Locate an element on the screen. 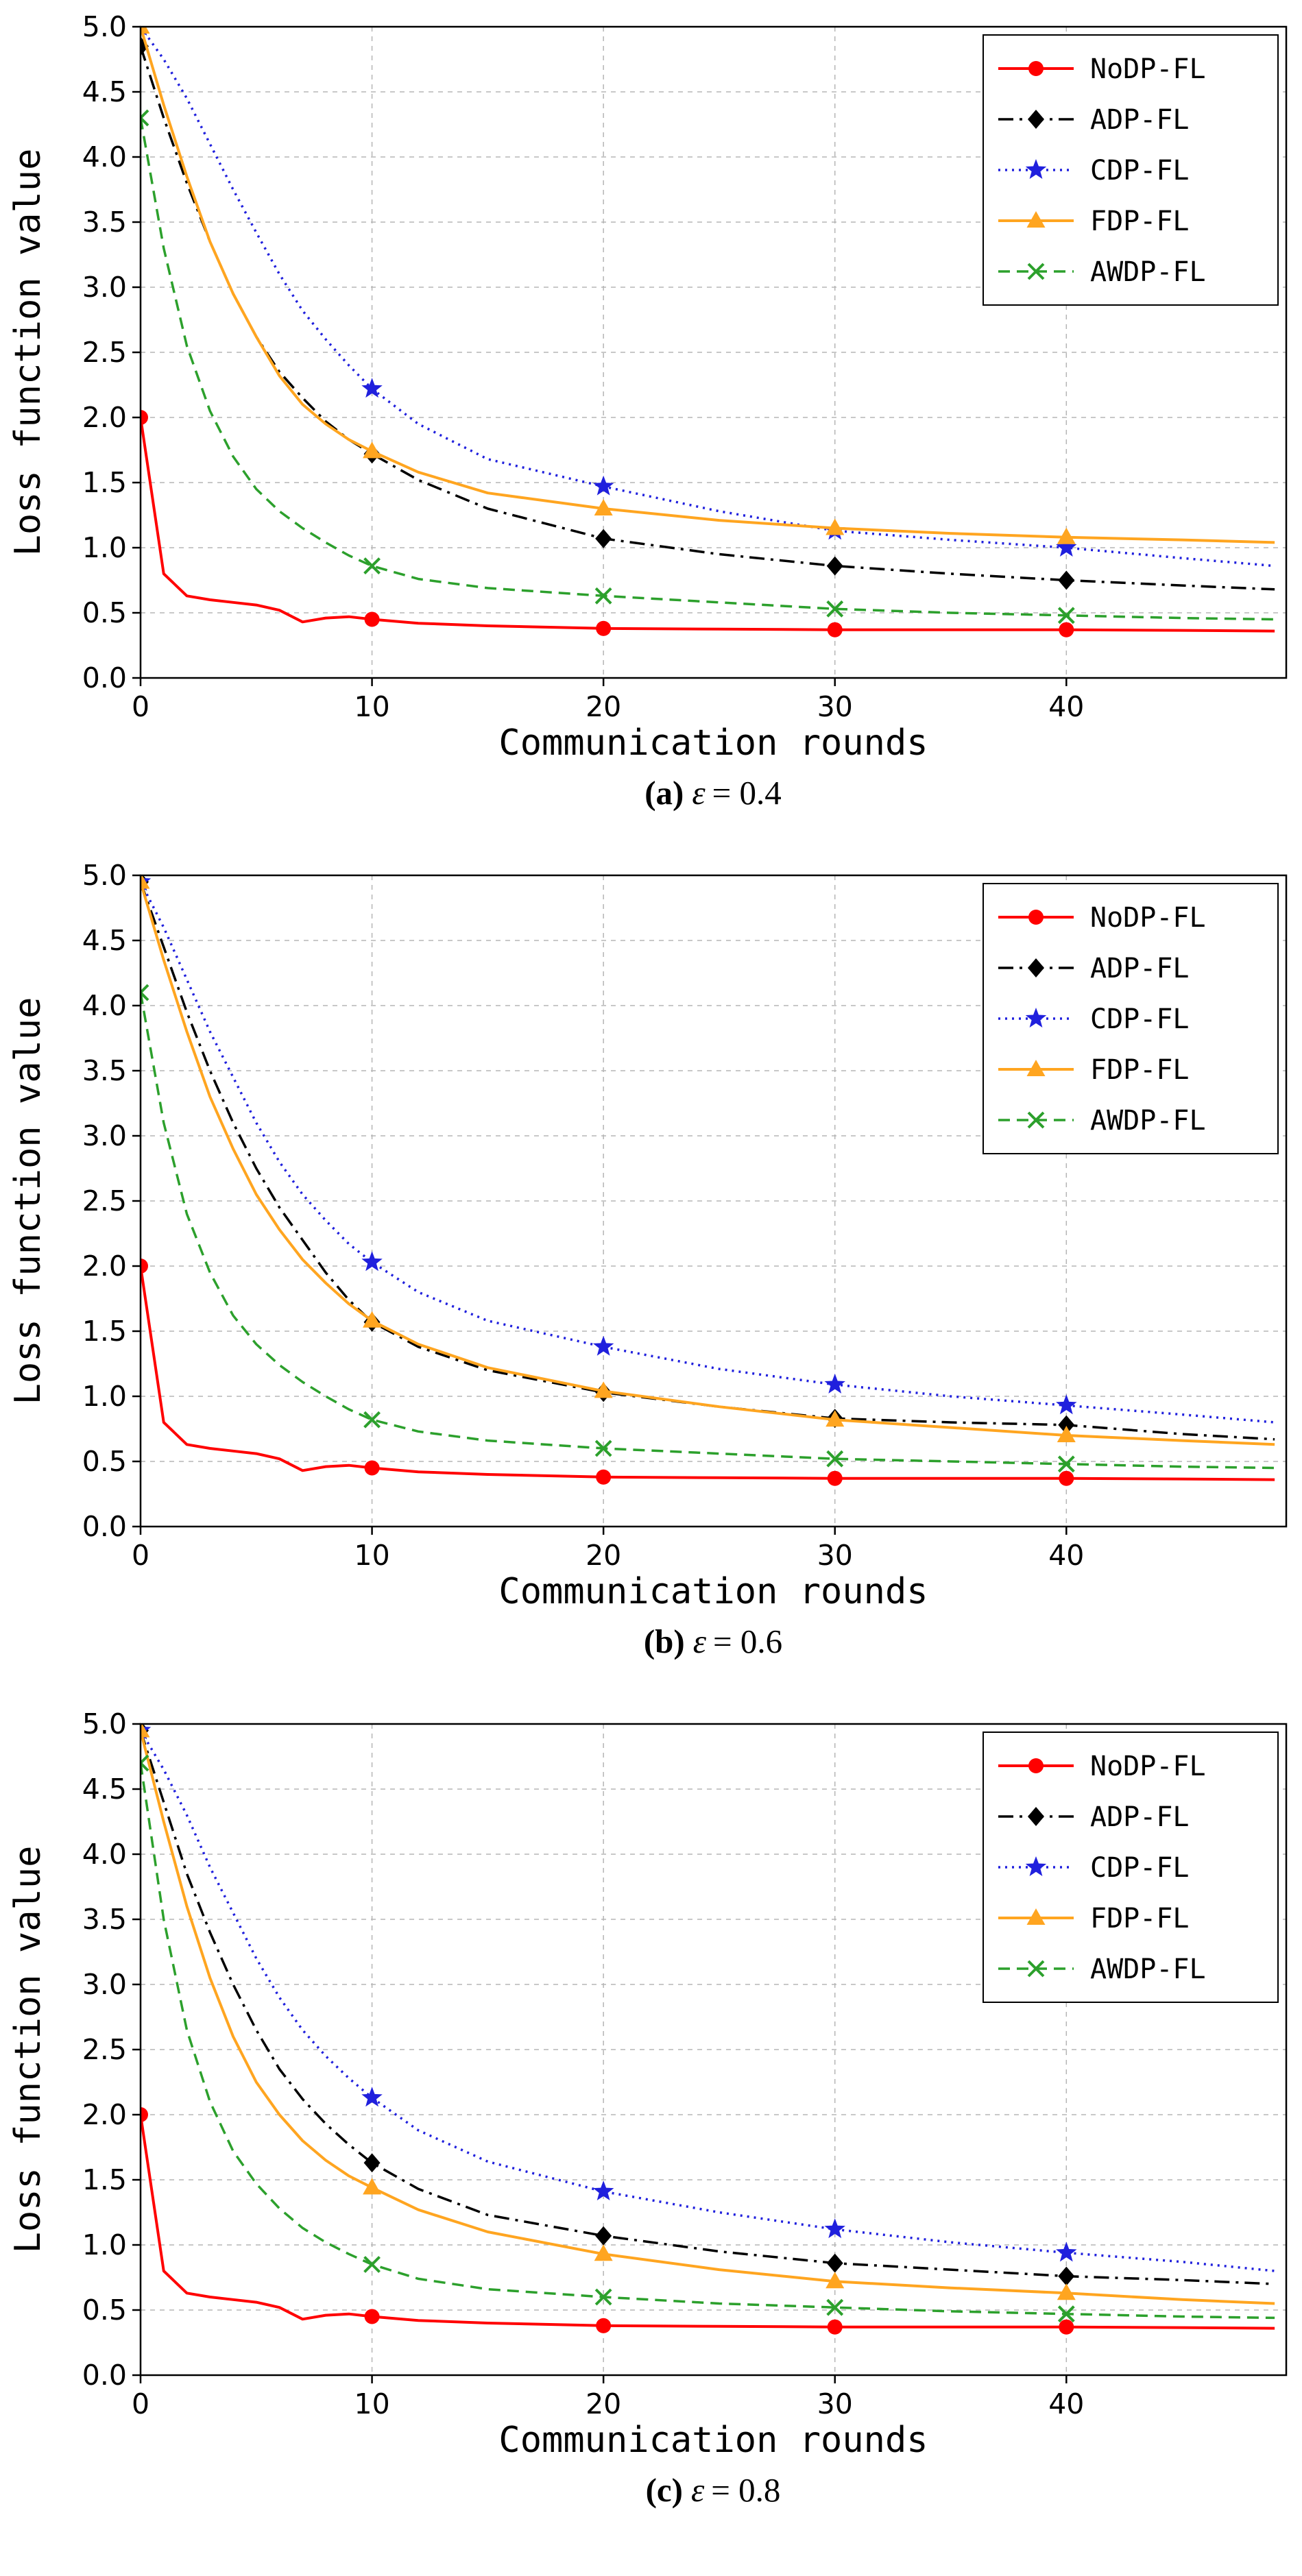 This screenshot has height=2576, width=1302. caption-c: (c) ε = 0.8 is located at coordinates (651, 2490).